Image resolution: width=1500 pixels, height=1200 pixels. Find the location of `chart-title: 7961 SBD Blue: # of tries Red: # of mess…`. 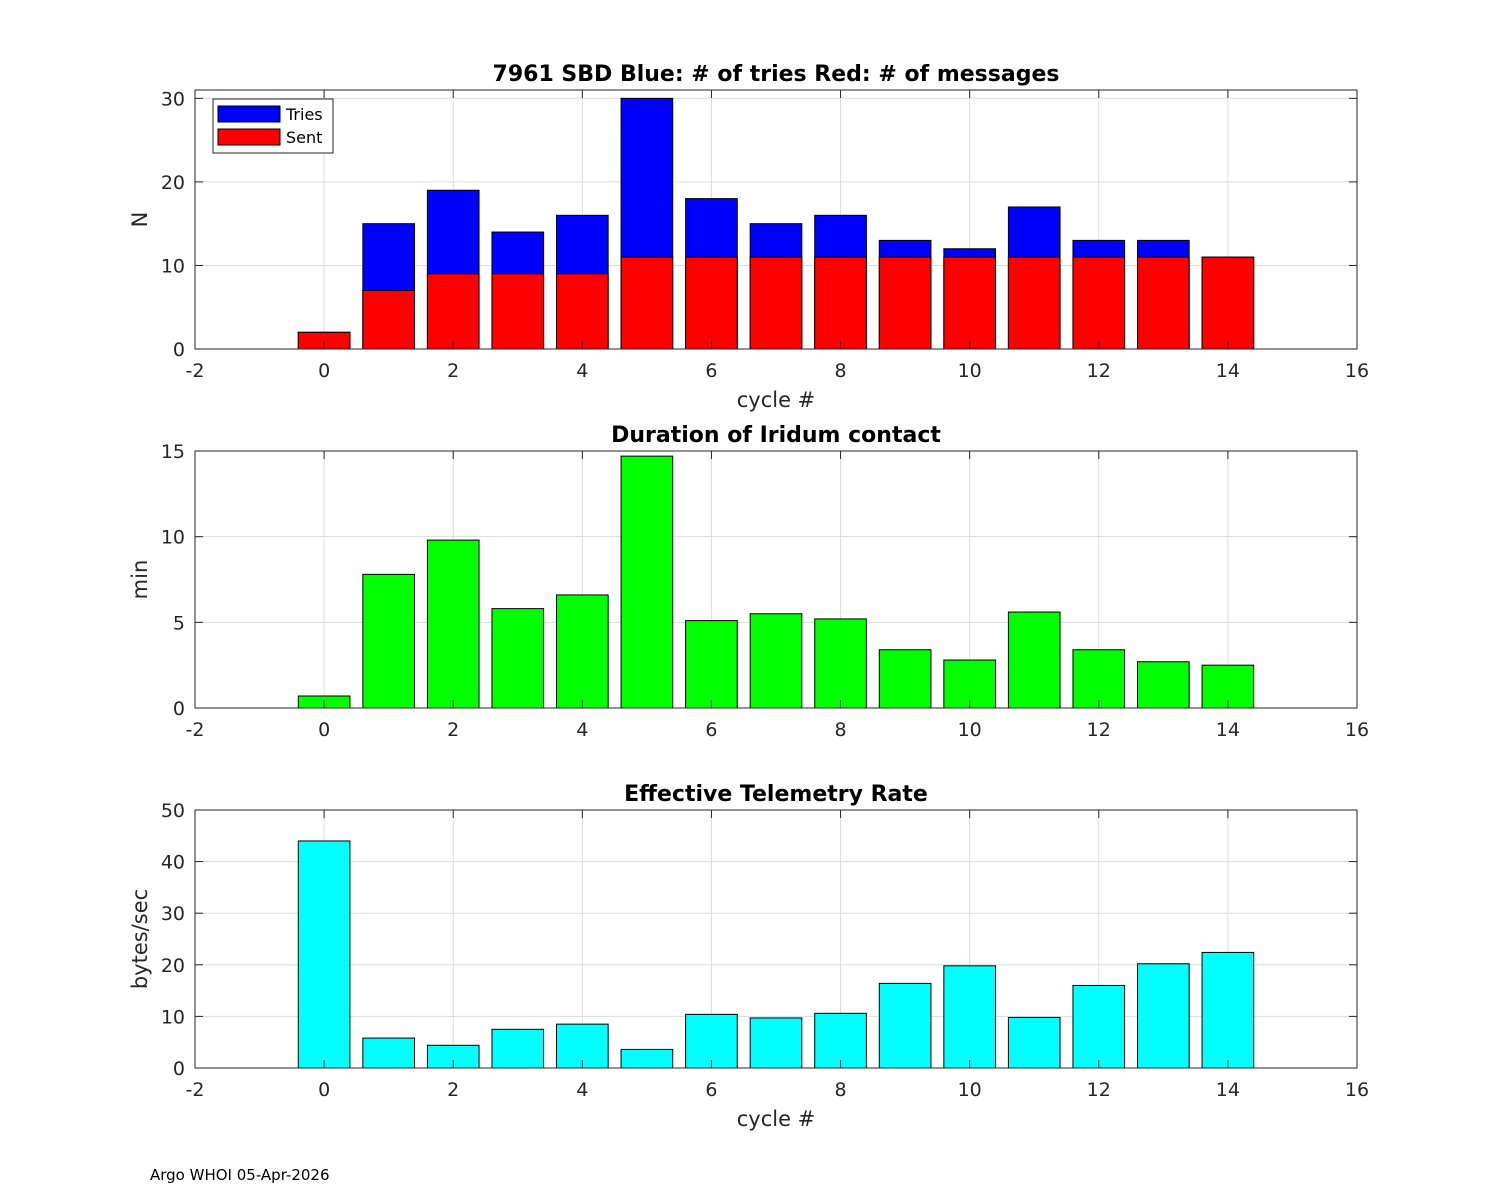

chart-title: 7961 SBD Blue: # of tries Red: # of mess… is located at coordinates (776, 74).